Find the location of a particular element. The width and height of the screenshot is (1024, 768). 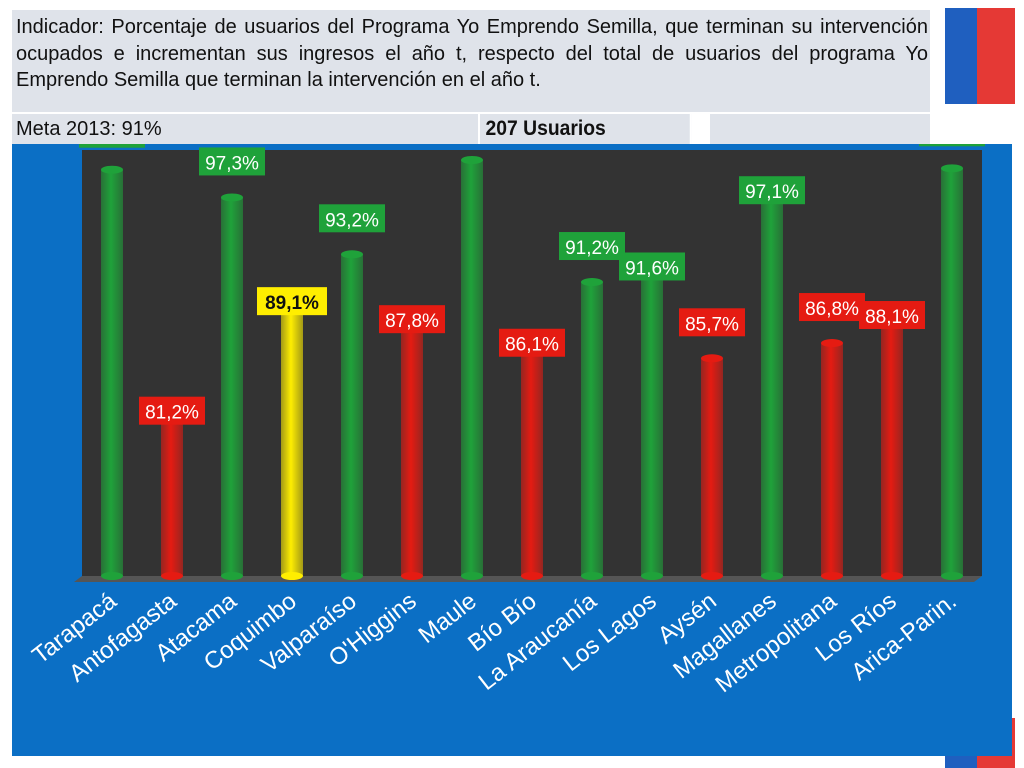

data-label-11: 97,1% is located at coordinates (772, 192).